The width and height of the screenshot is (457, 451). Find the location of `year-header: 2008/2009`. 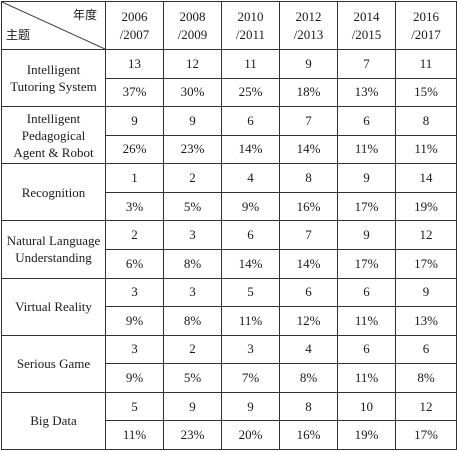

year-header: 2008/2009 is located at coordinates (192, 25).